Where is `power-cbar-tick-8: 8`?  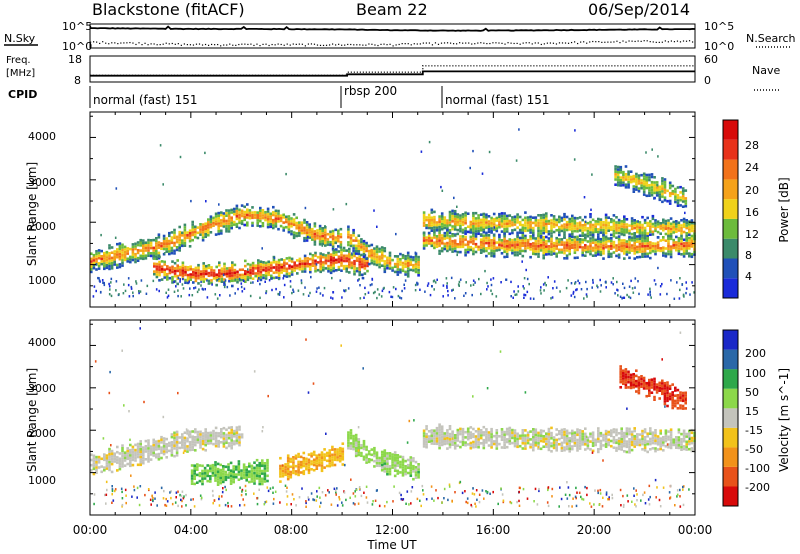
power-cbar-tick-8: 8 is located at coordinates (748, 255).